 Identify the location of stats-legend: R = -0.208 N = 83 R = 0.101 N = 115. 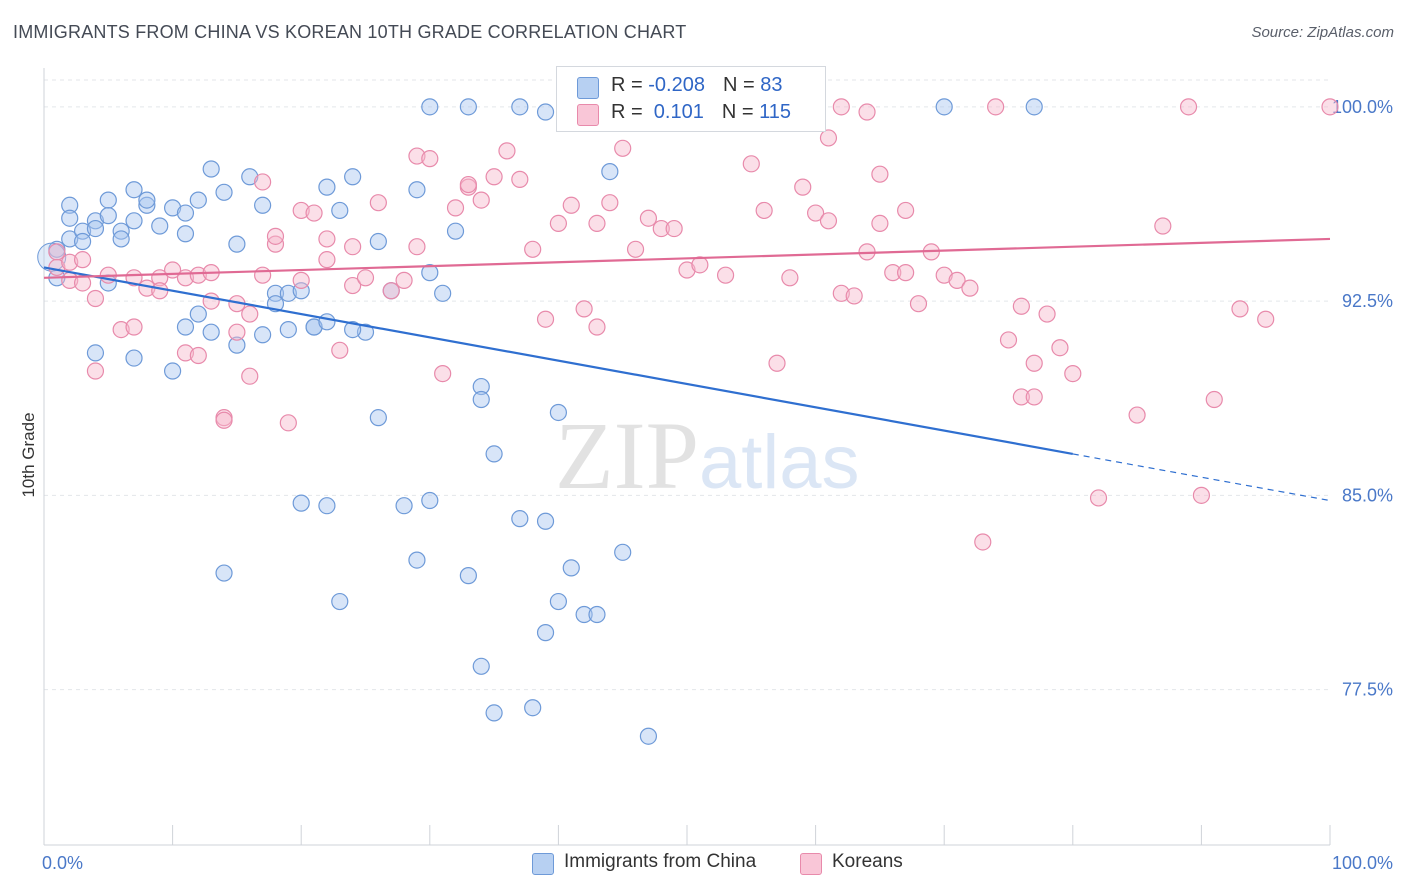
(691, 99).